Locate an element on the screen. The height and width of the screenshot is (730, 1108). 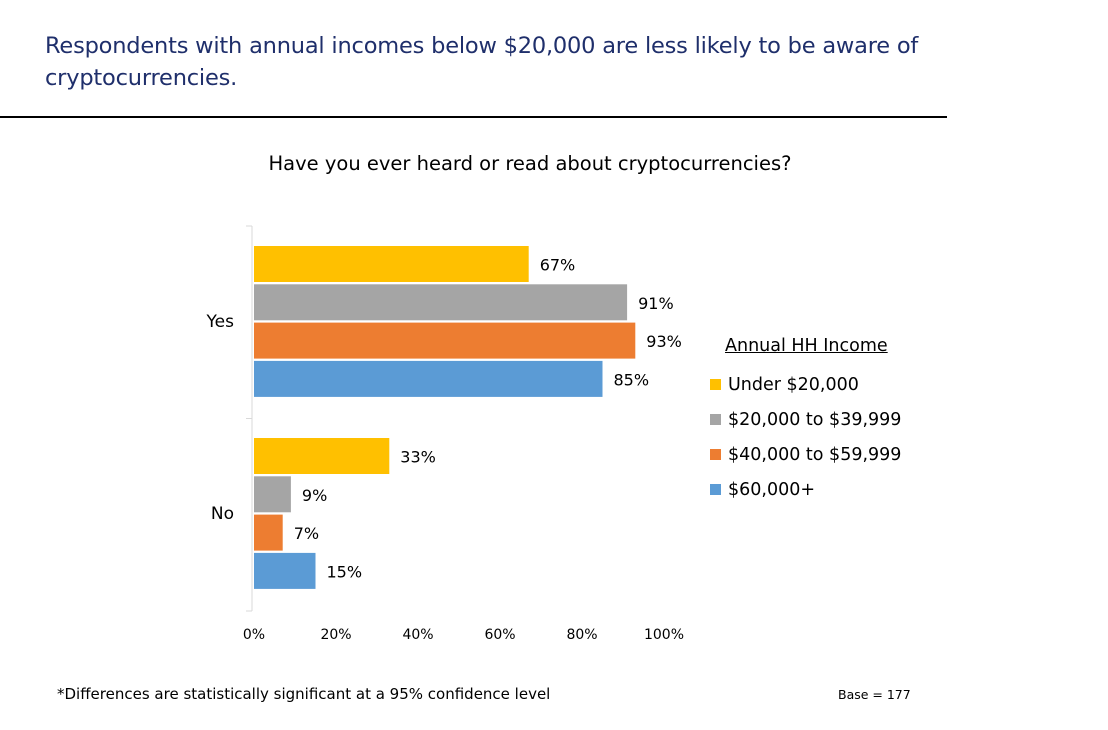
x-tick-label: 80% is located at coordinates (581, 635).